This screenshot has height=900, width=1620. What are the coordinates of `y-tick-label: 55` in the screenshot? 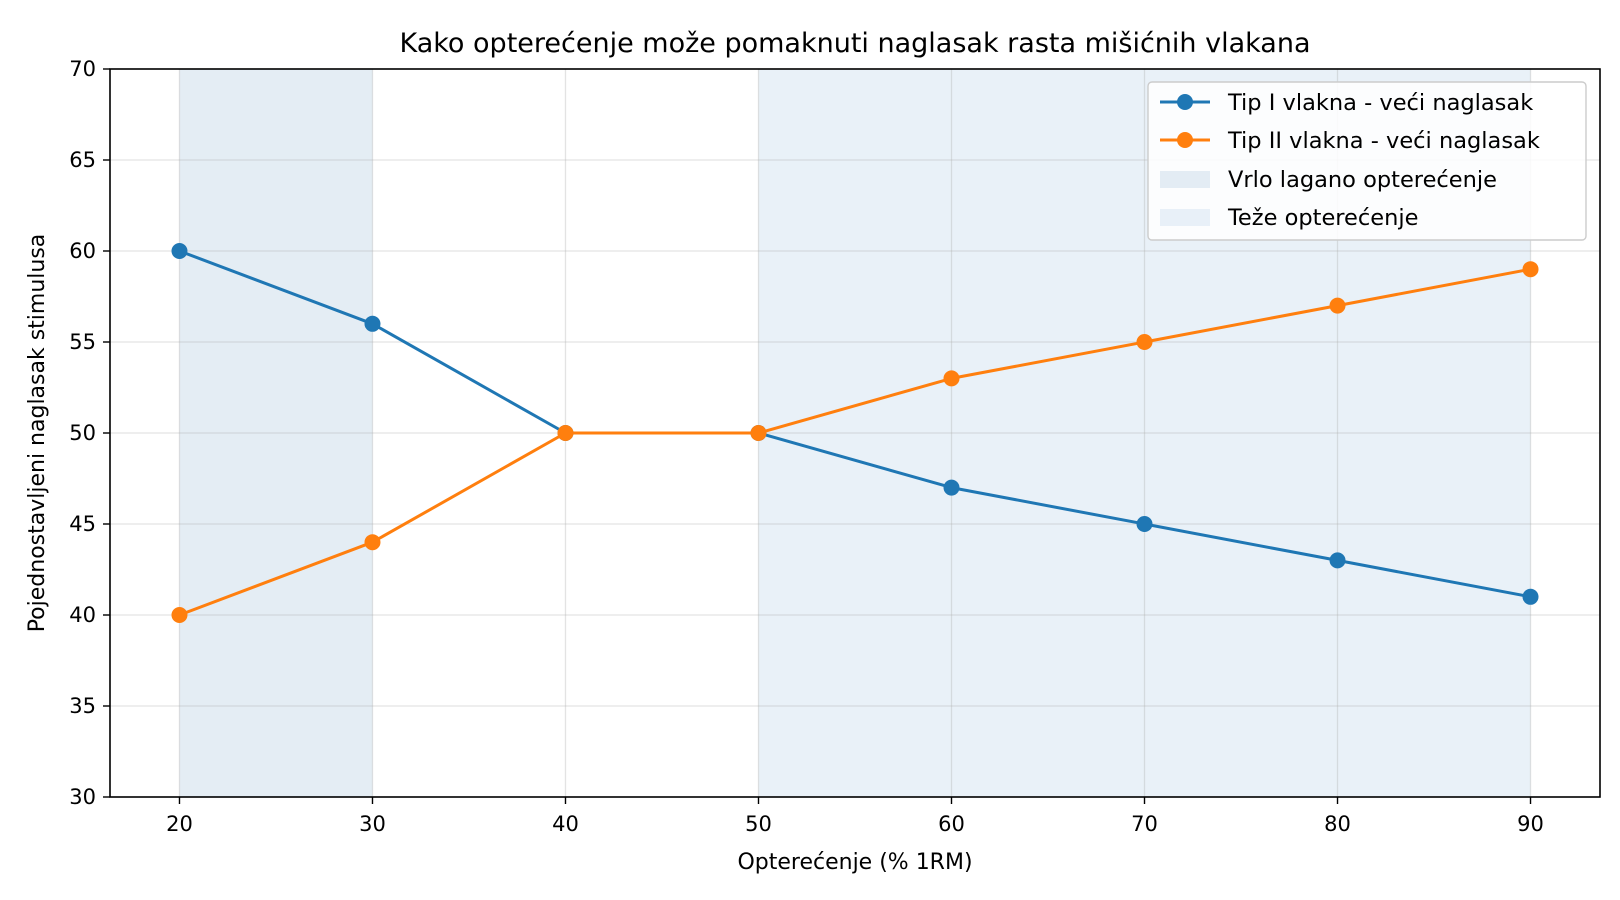 It's located at (82, 342).